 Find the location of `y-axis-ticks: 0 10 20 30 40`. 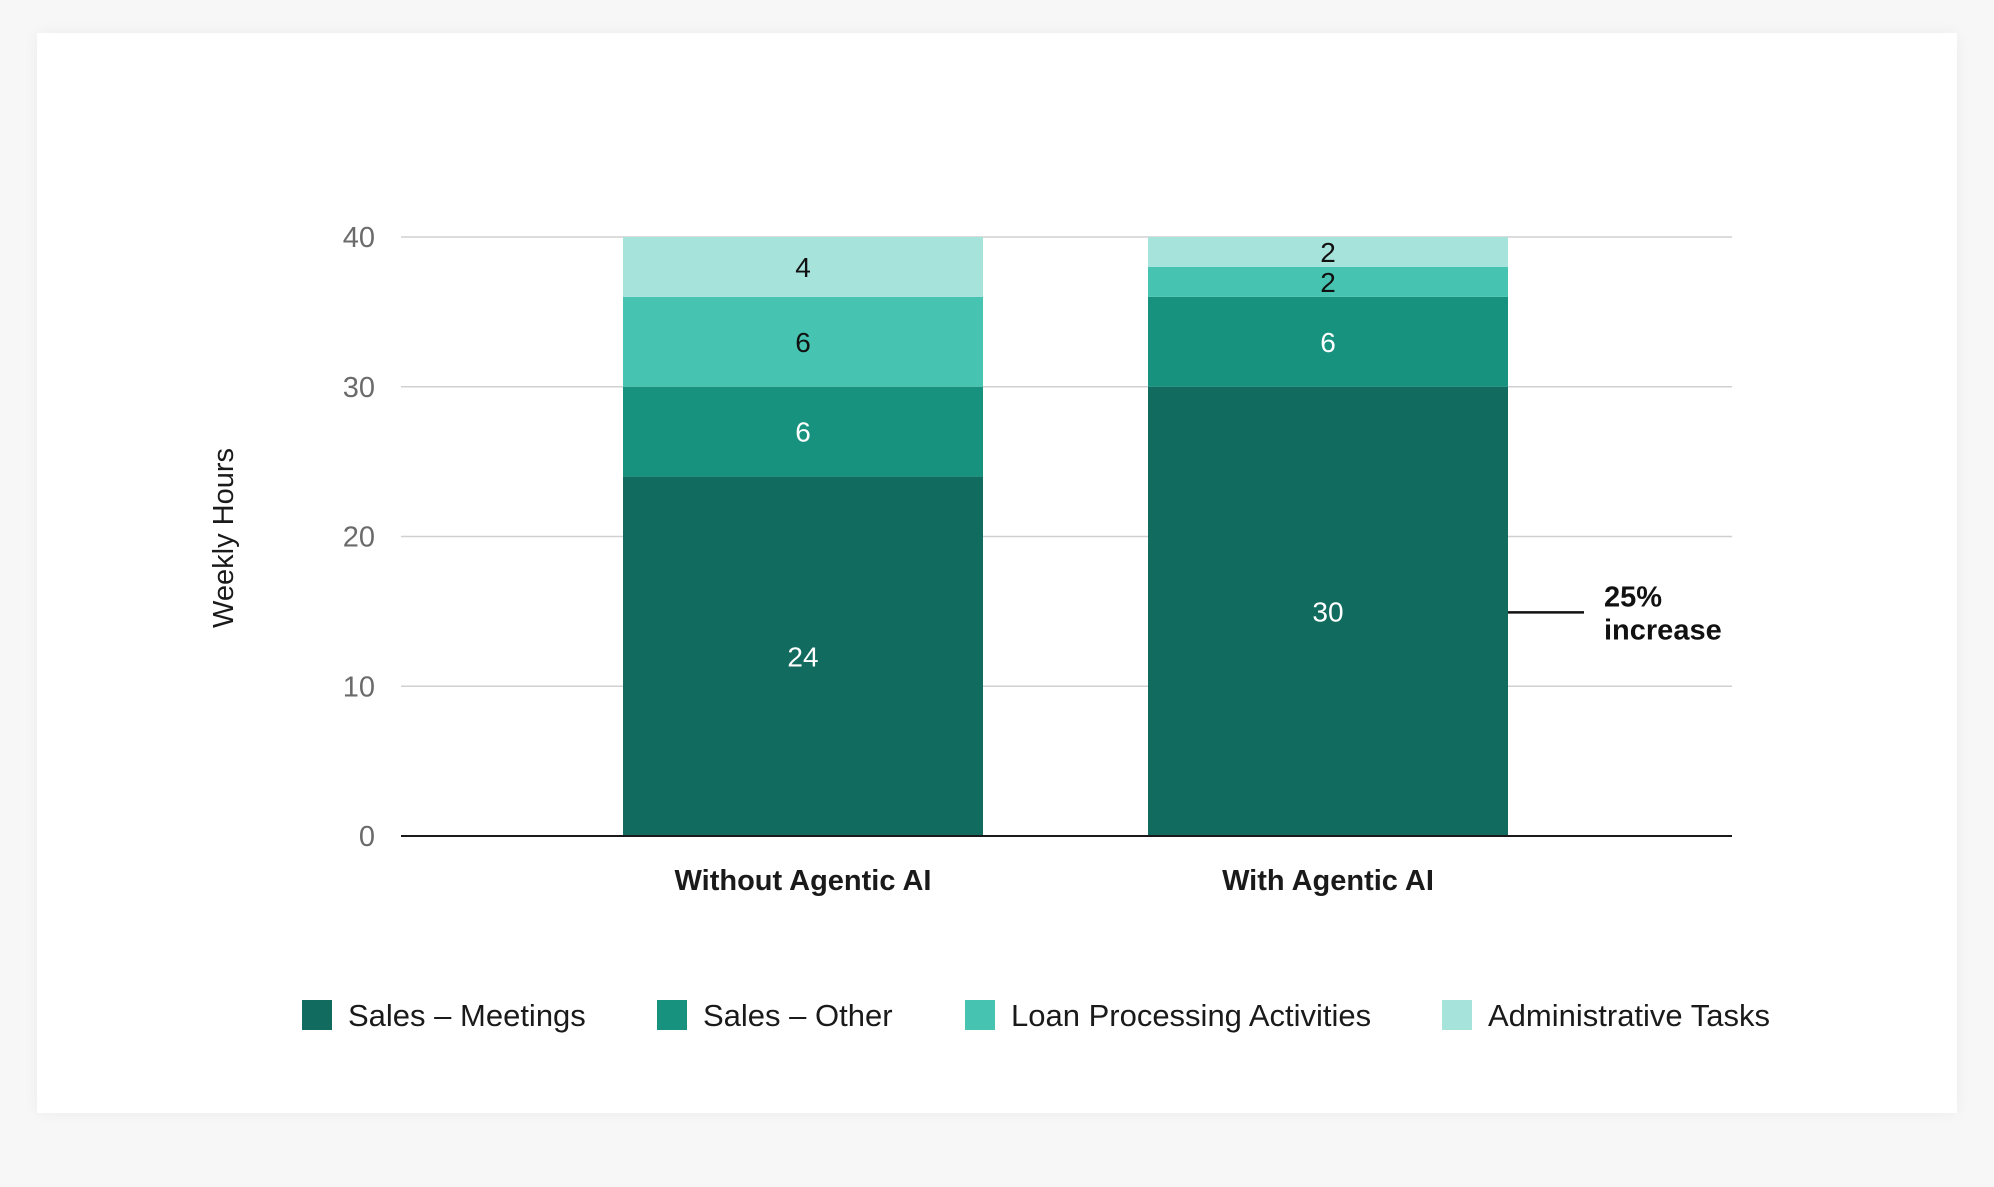

y-axis-ticks: 0 10 20 30 40 is located at coordinates (359, 537).